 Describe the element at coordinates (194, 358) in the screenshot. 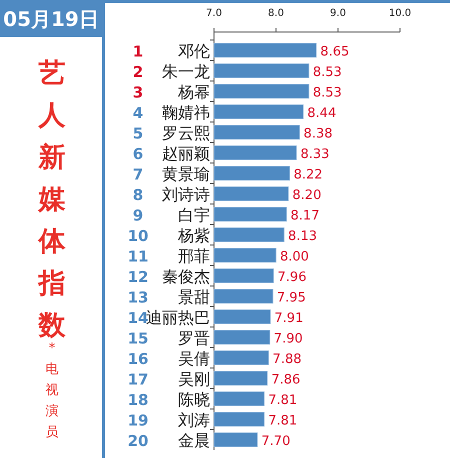

I see `y-tick-label: 吴倩` at that location.